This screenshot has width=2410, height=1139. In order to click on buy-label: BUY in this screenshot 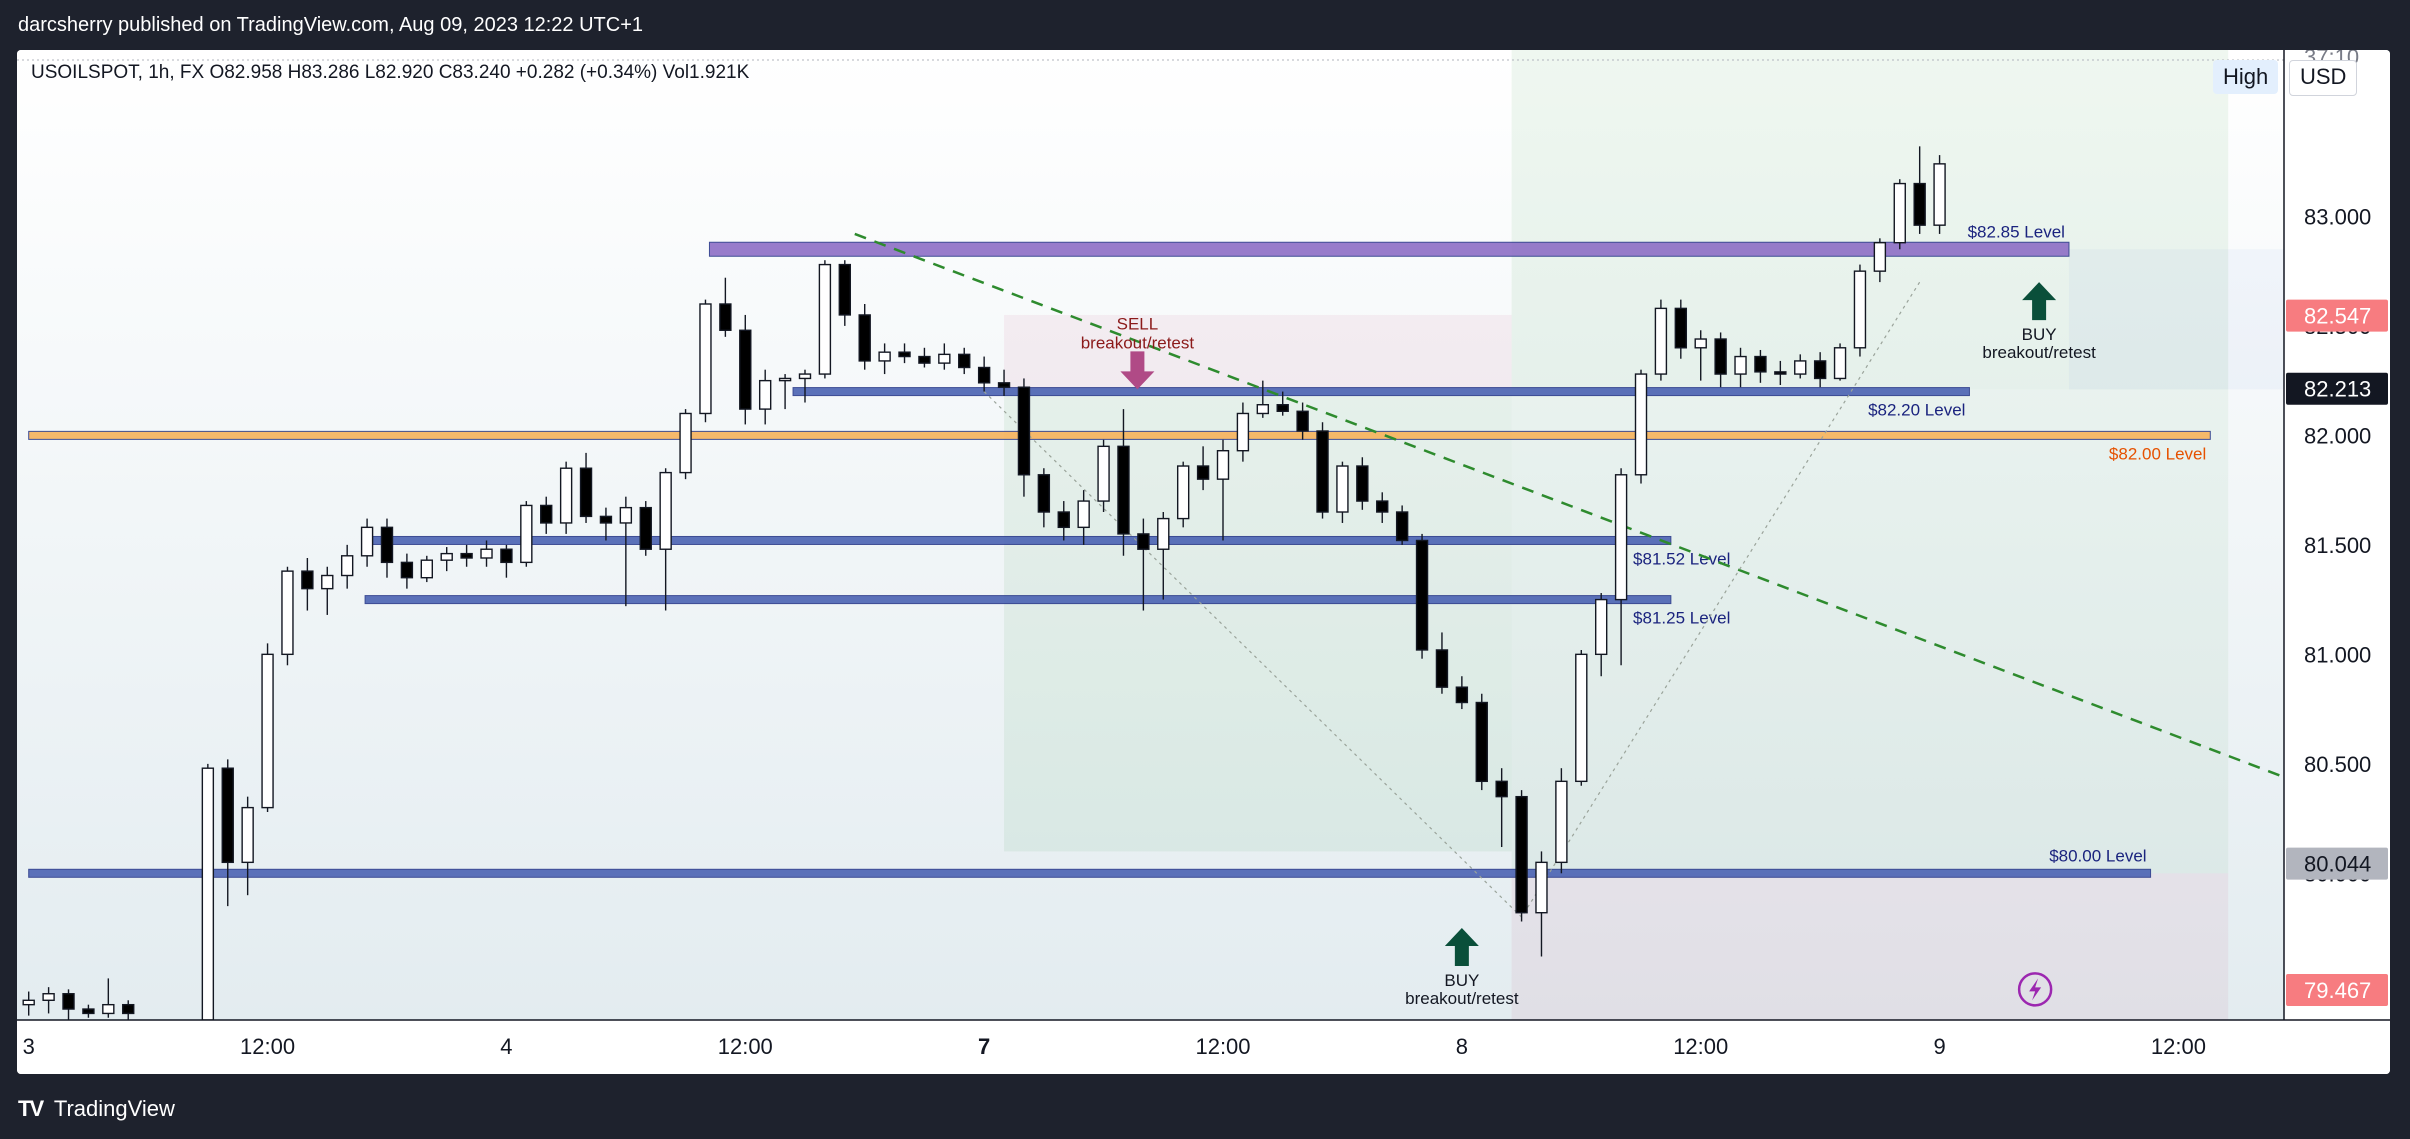, I will do `click(1461, 980)`.